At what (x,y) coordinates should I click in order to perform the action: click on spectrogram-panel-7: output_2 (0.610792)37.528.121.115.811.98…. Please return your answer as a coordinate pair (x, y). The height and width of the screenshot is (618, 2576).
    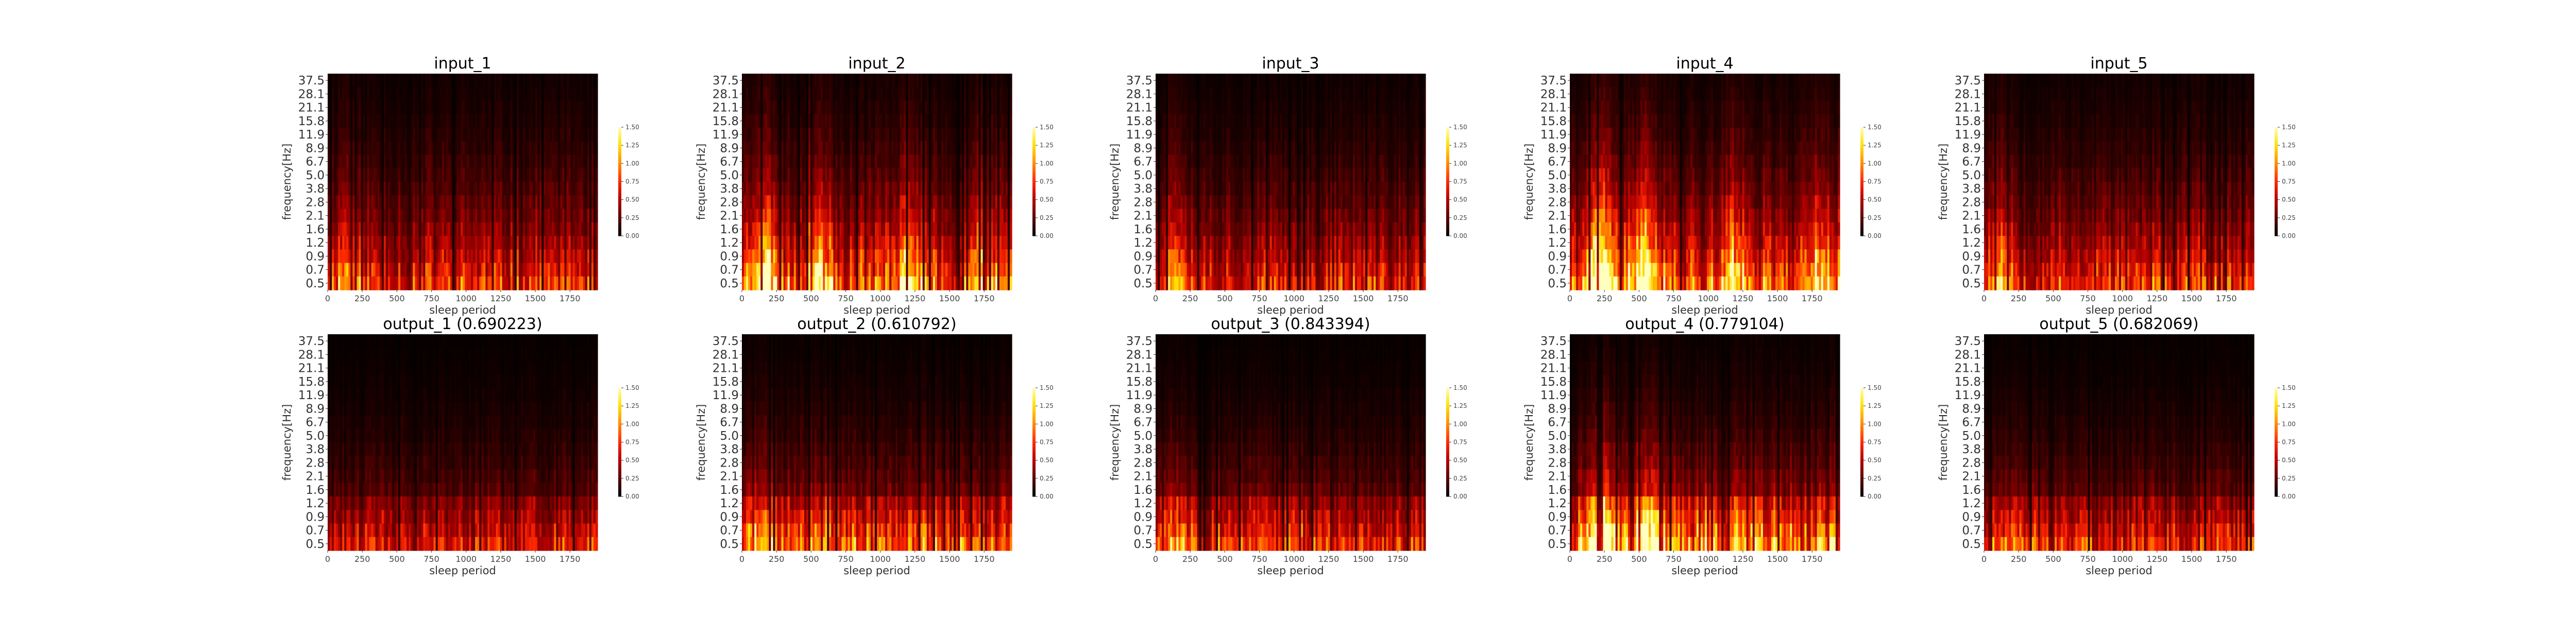
    Looking at the image, I should click on (875, 446).